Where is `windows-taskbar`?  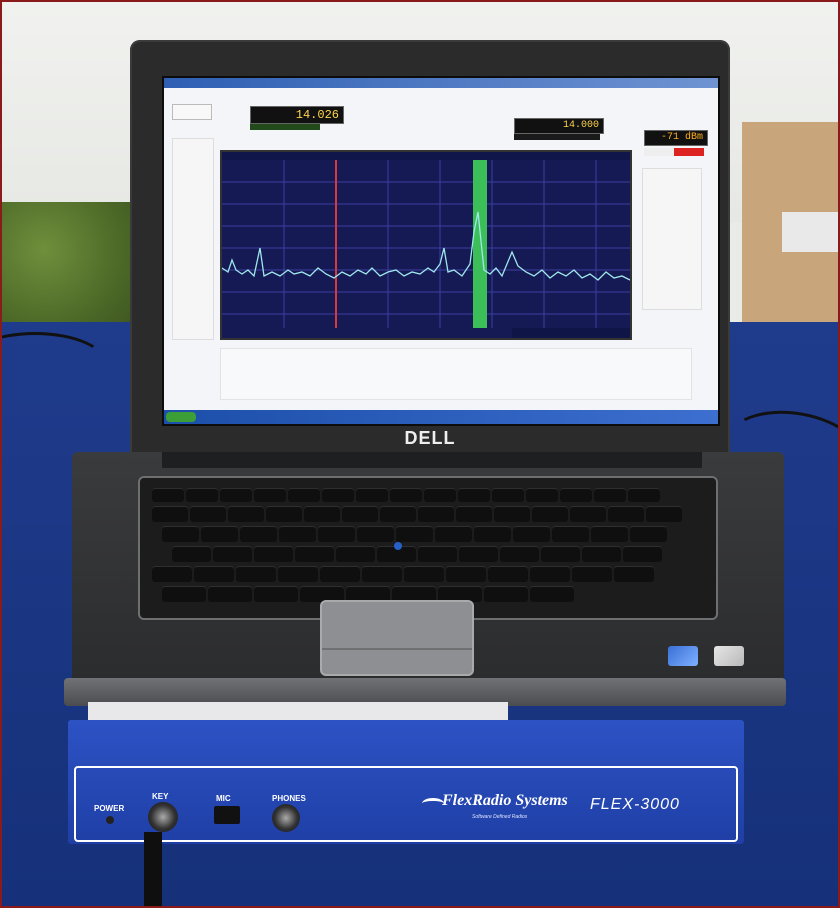 windows-taskbar is located at coordinates (441, 417).